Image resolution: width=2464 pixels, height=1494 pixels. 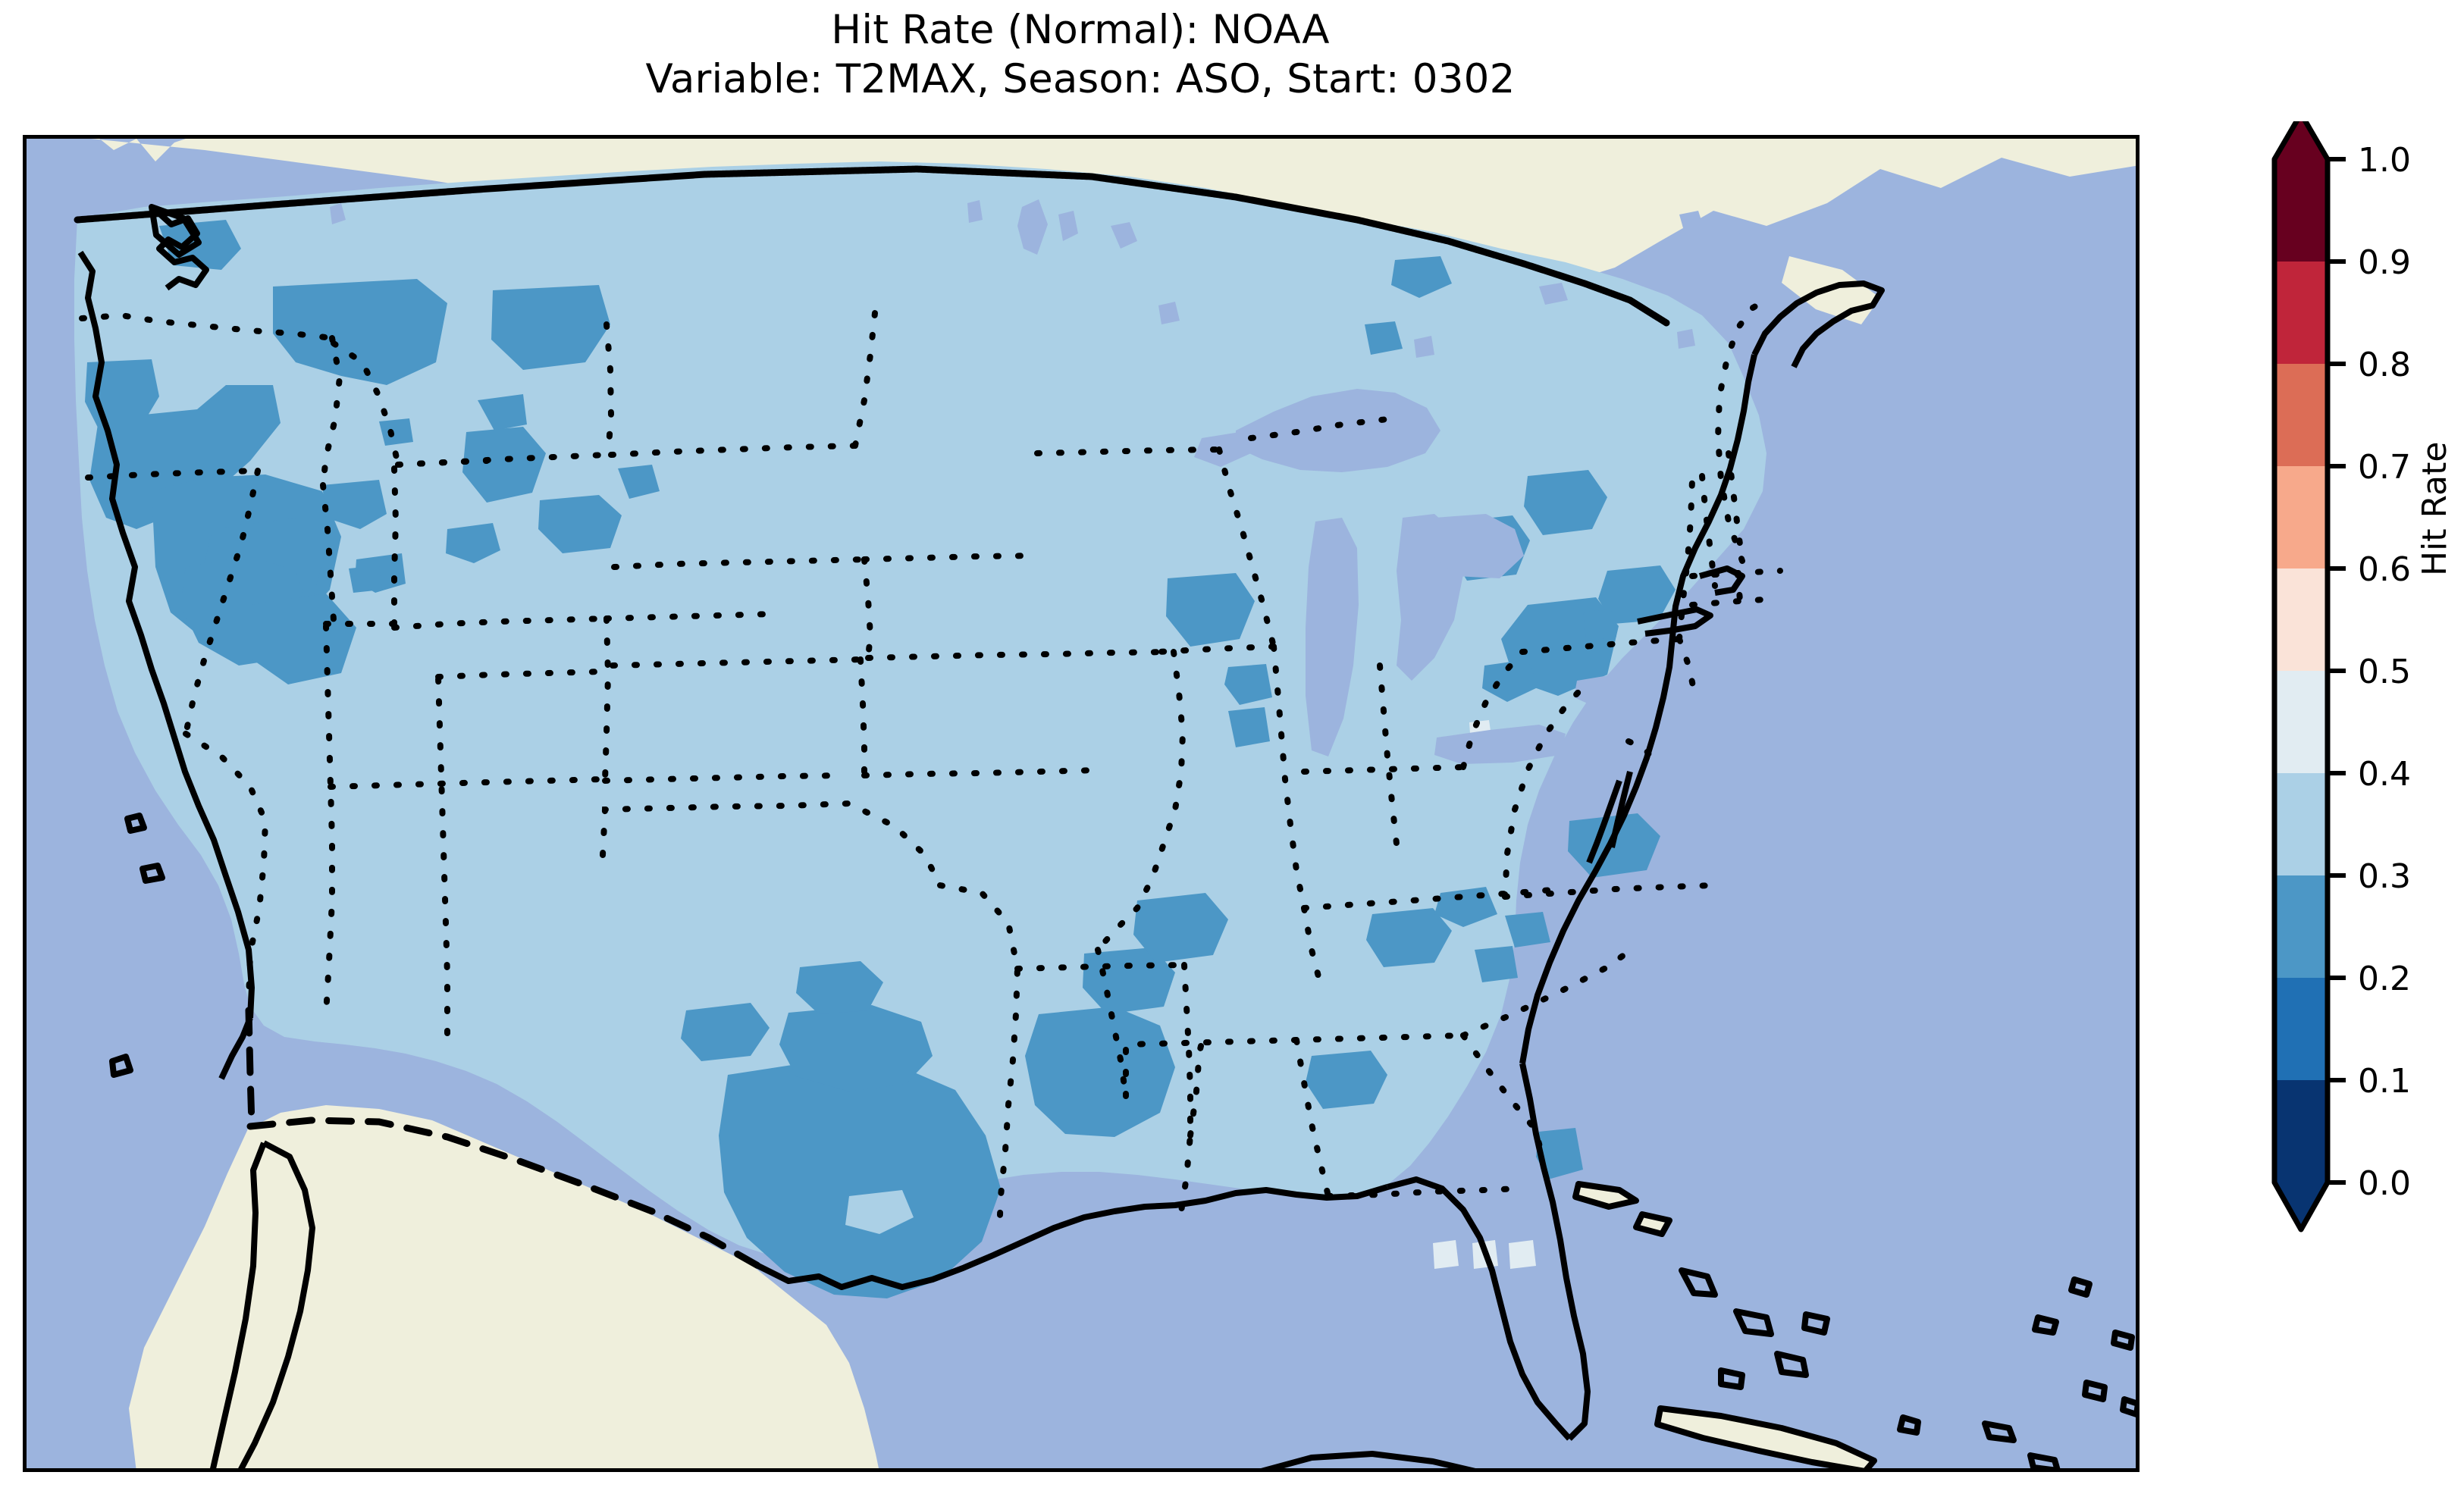 What do you see at coordinates (2384, 1081) in the screenshot?
I see `cb-tick-0.1: 0.1` at bounding box center [2384, 1081].